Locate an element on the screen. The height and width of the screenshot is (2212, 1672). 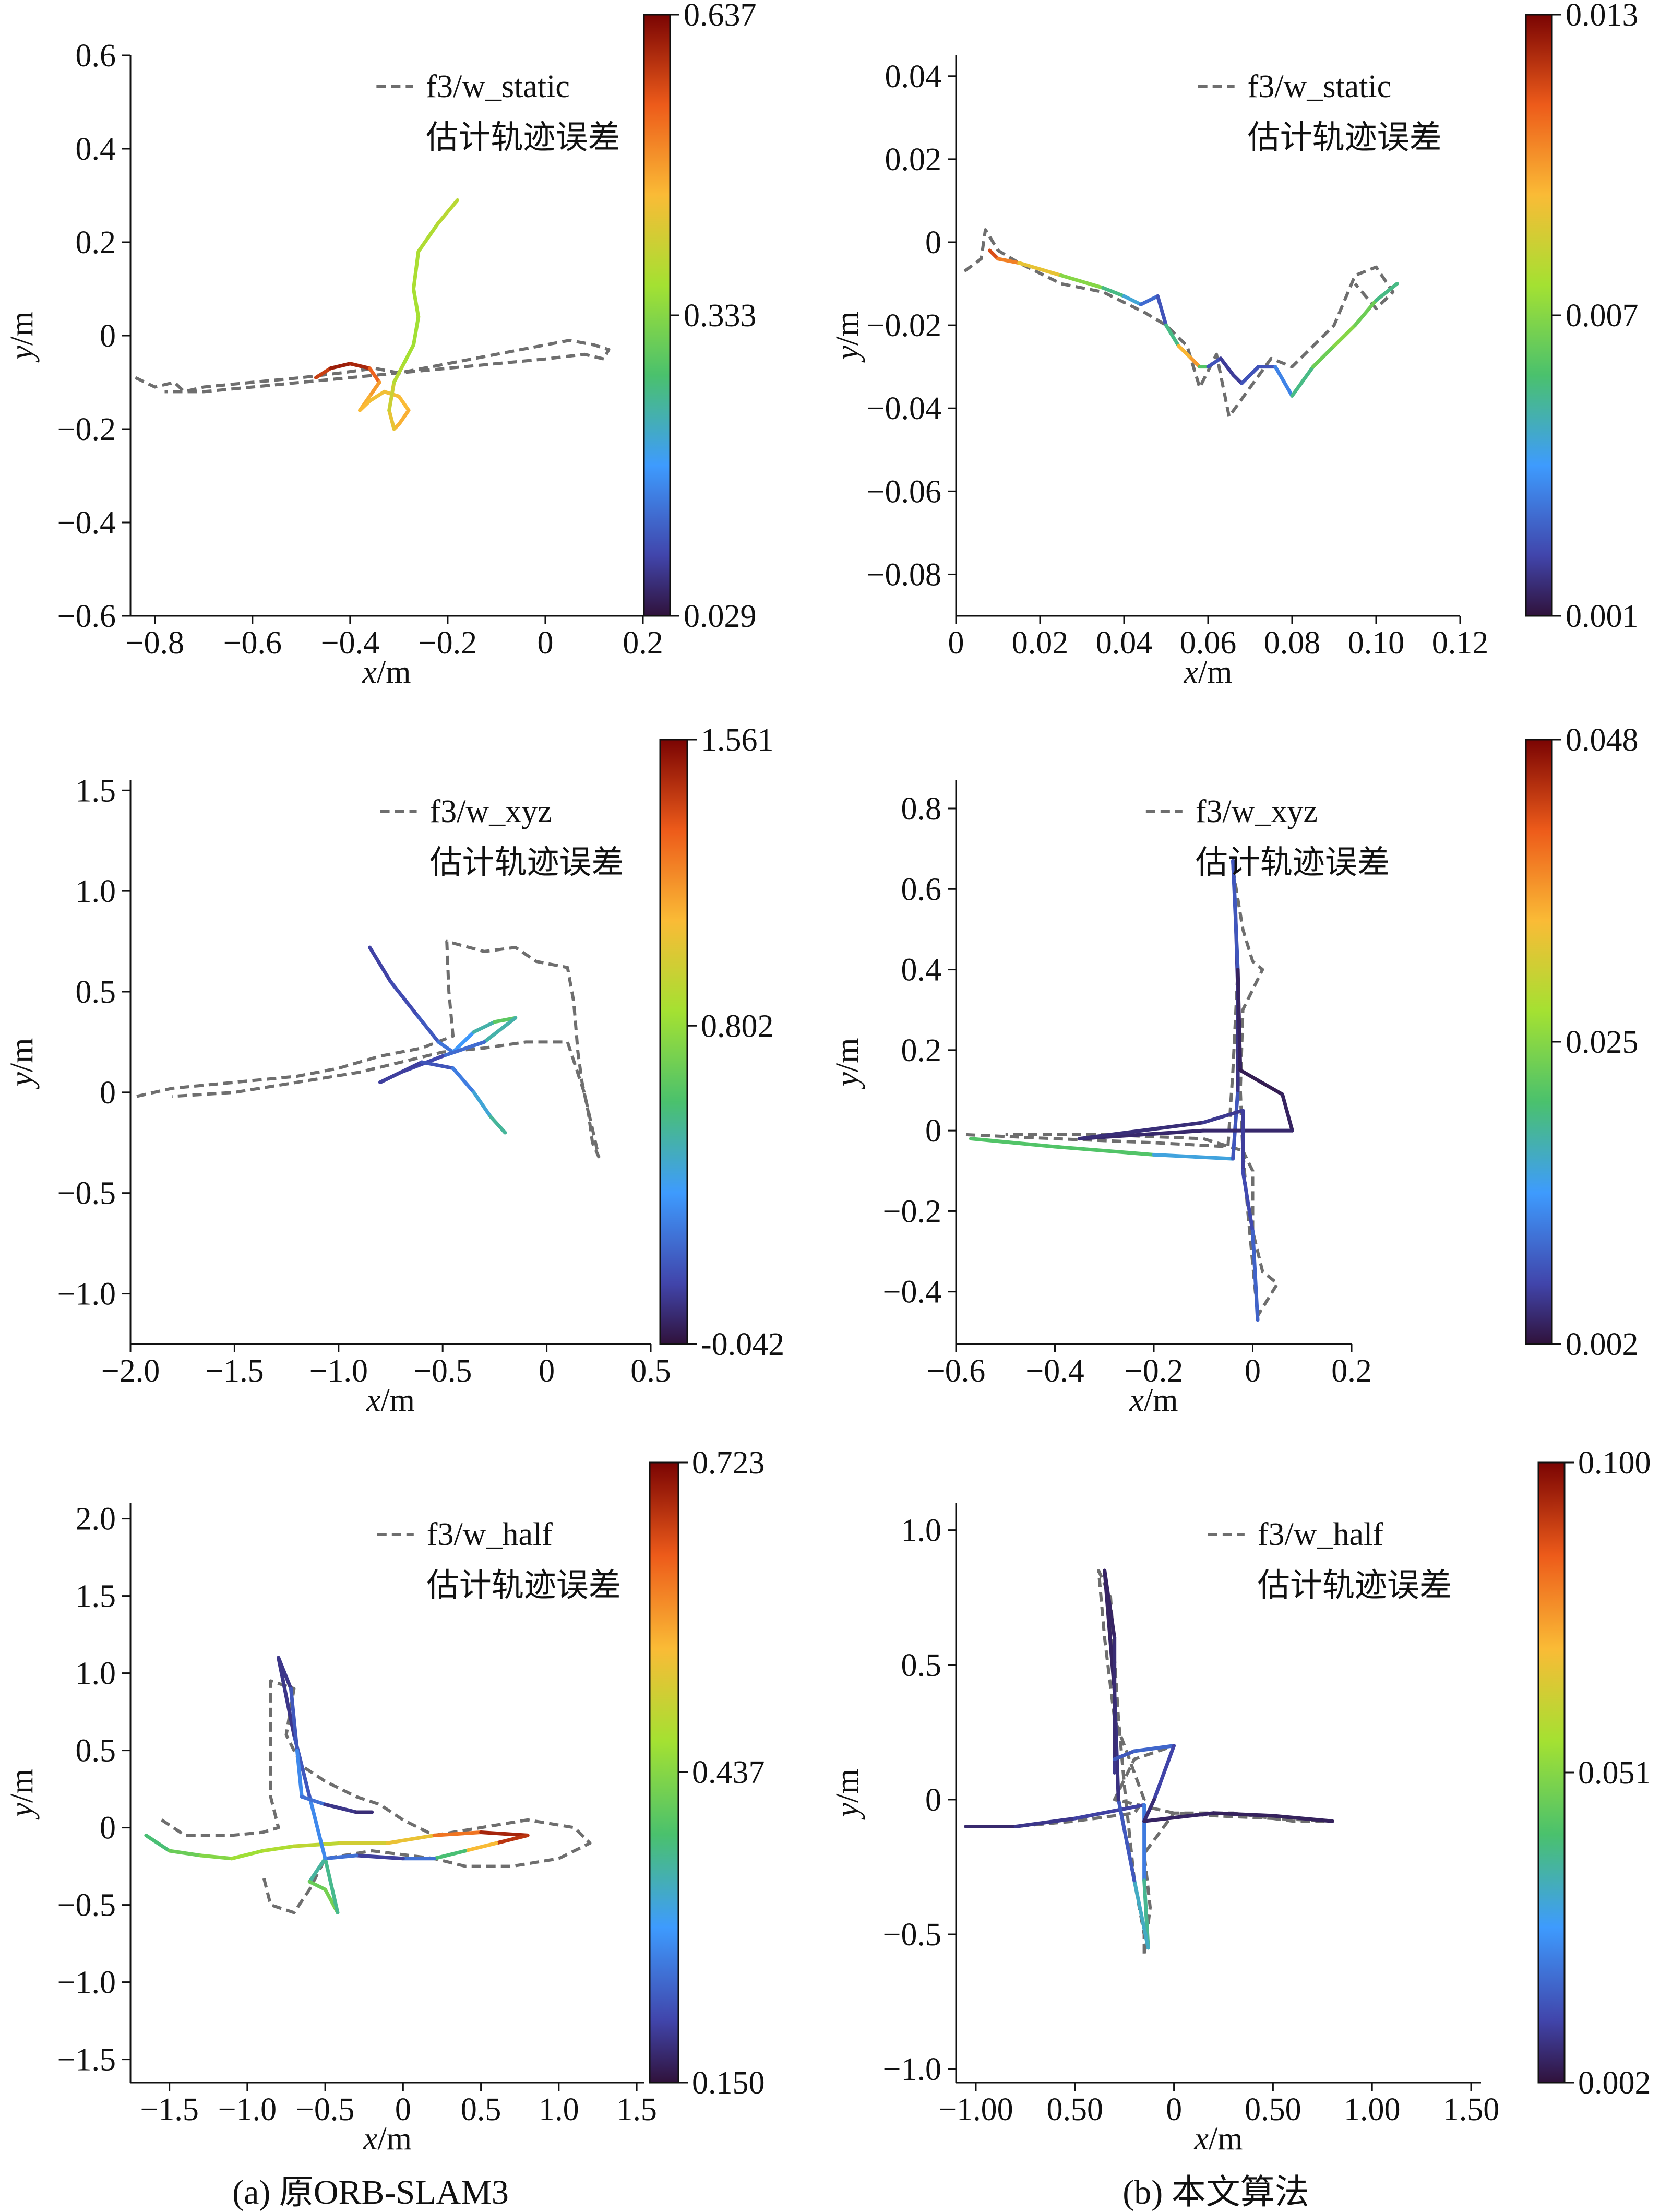
y-tick-label: 0.8 is located at coordinates (922, 809).